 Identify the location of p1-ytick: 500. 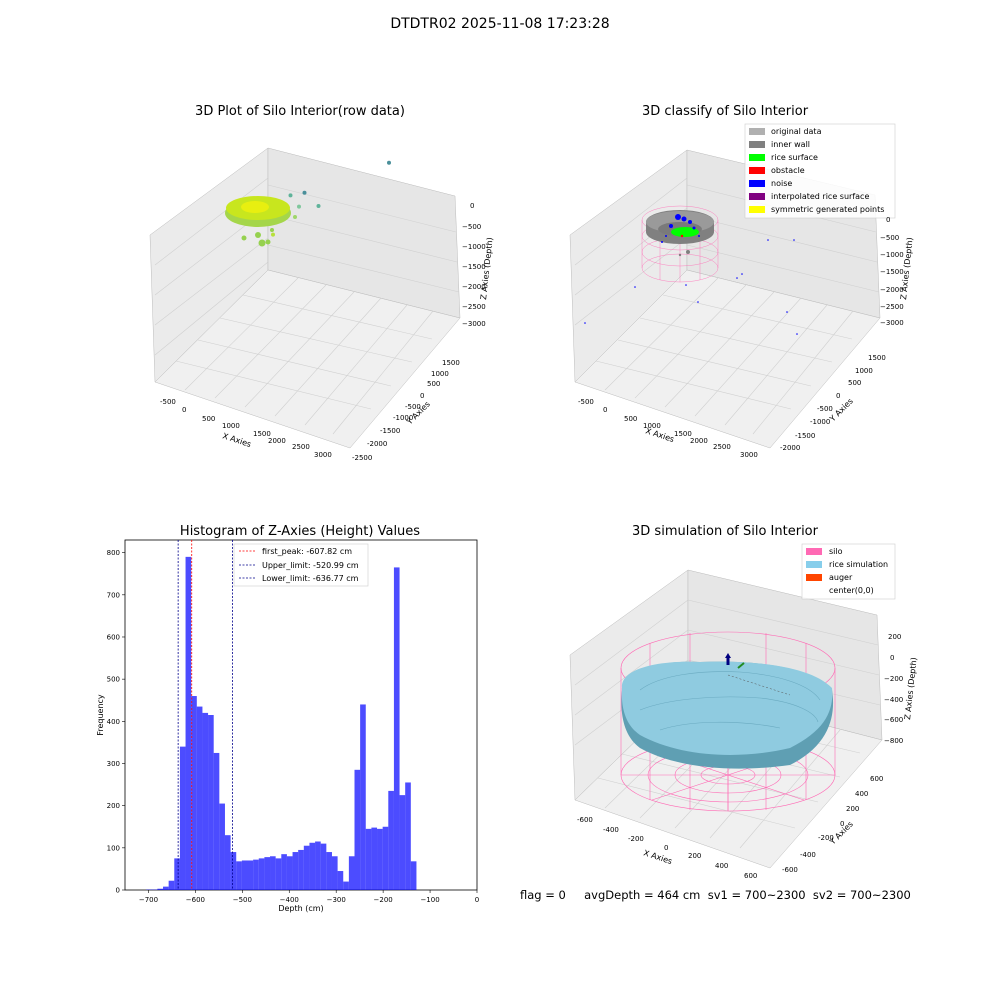
(433, 384).